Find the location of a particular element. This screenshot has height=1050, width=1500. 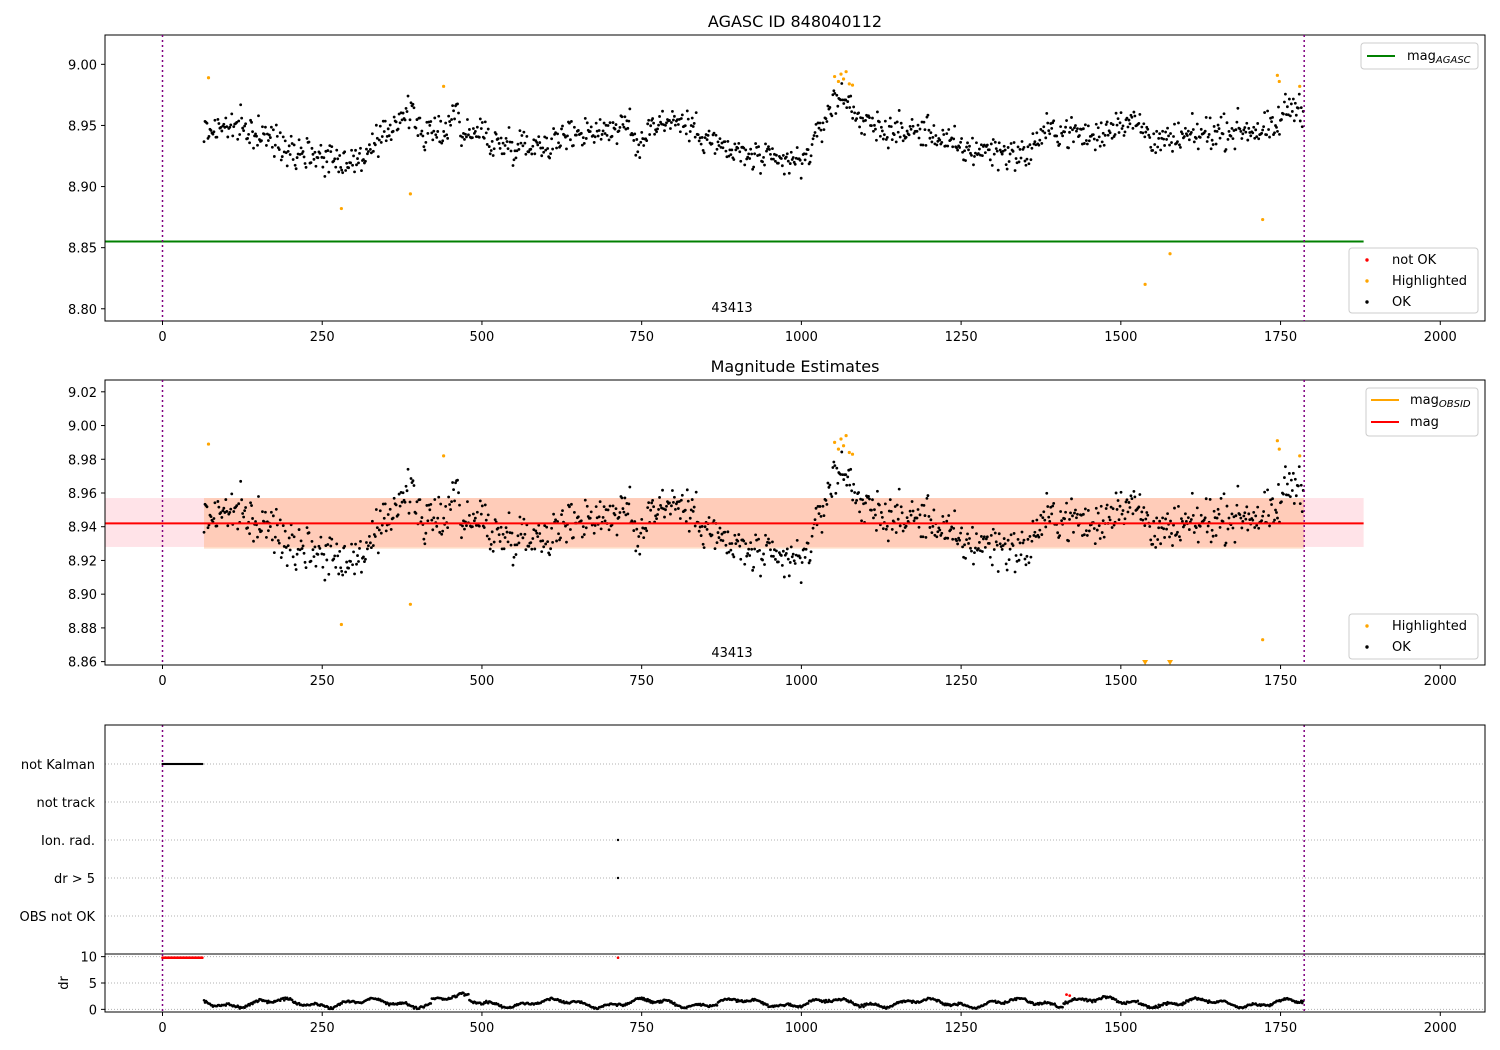

x-tick-label-2-1750: 1750 is located at coordinates (1280, 681).